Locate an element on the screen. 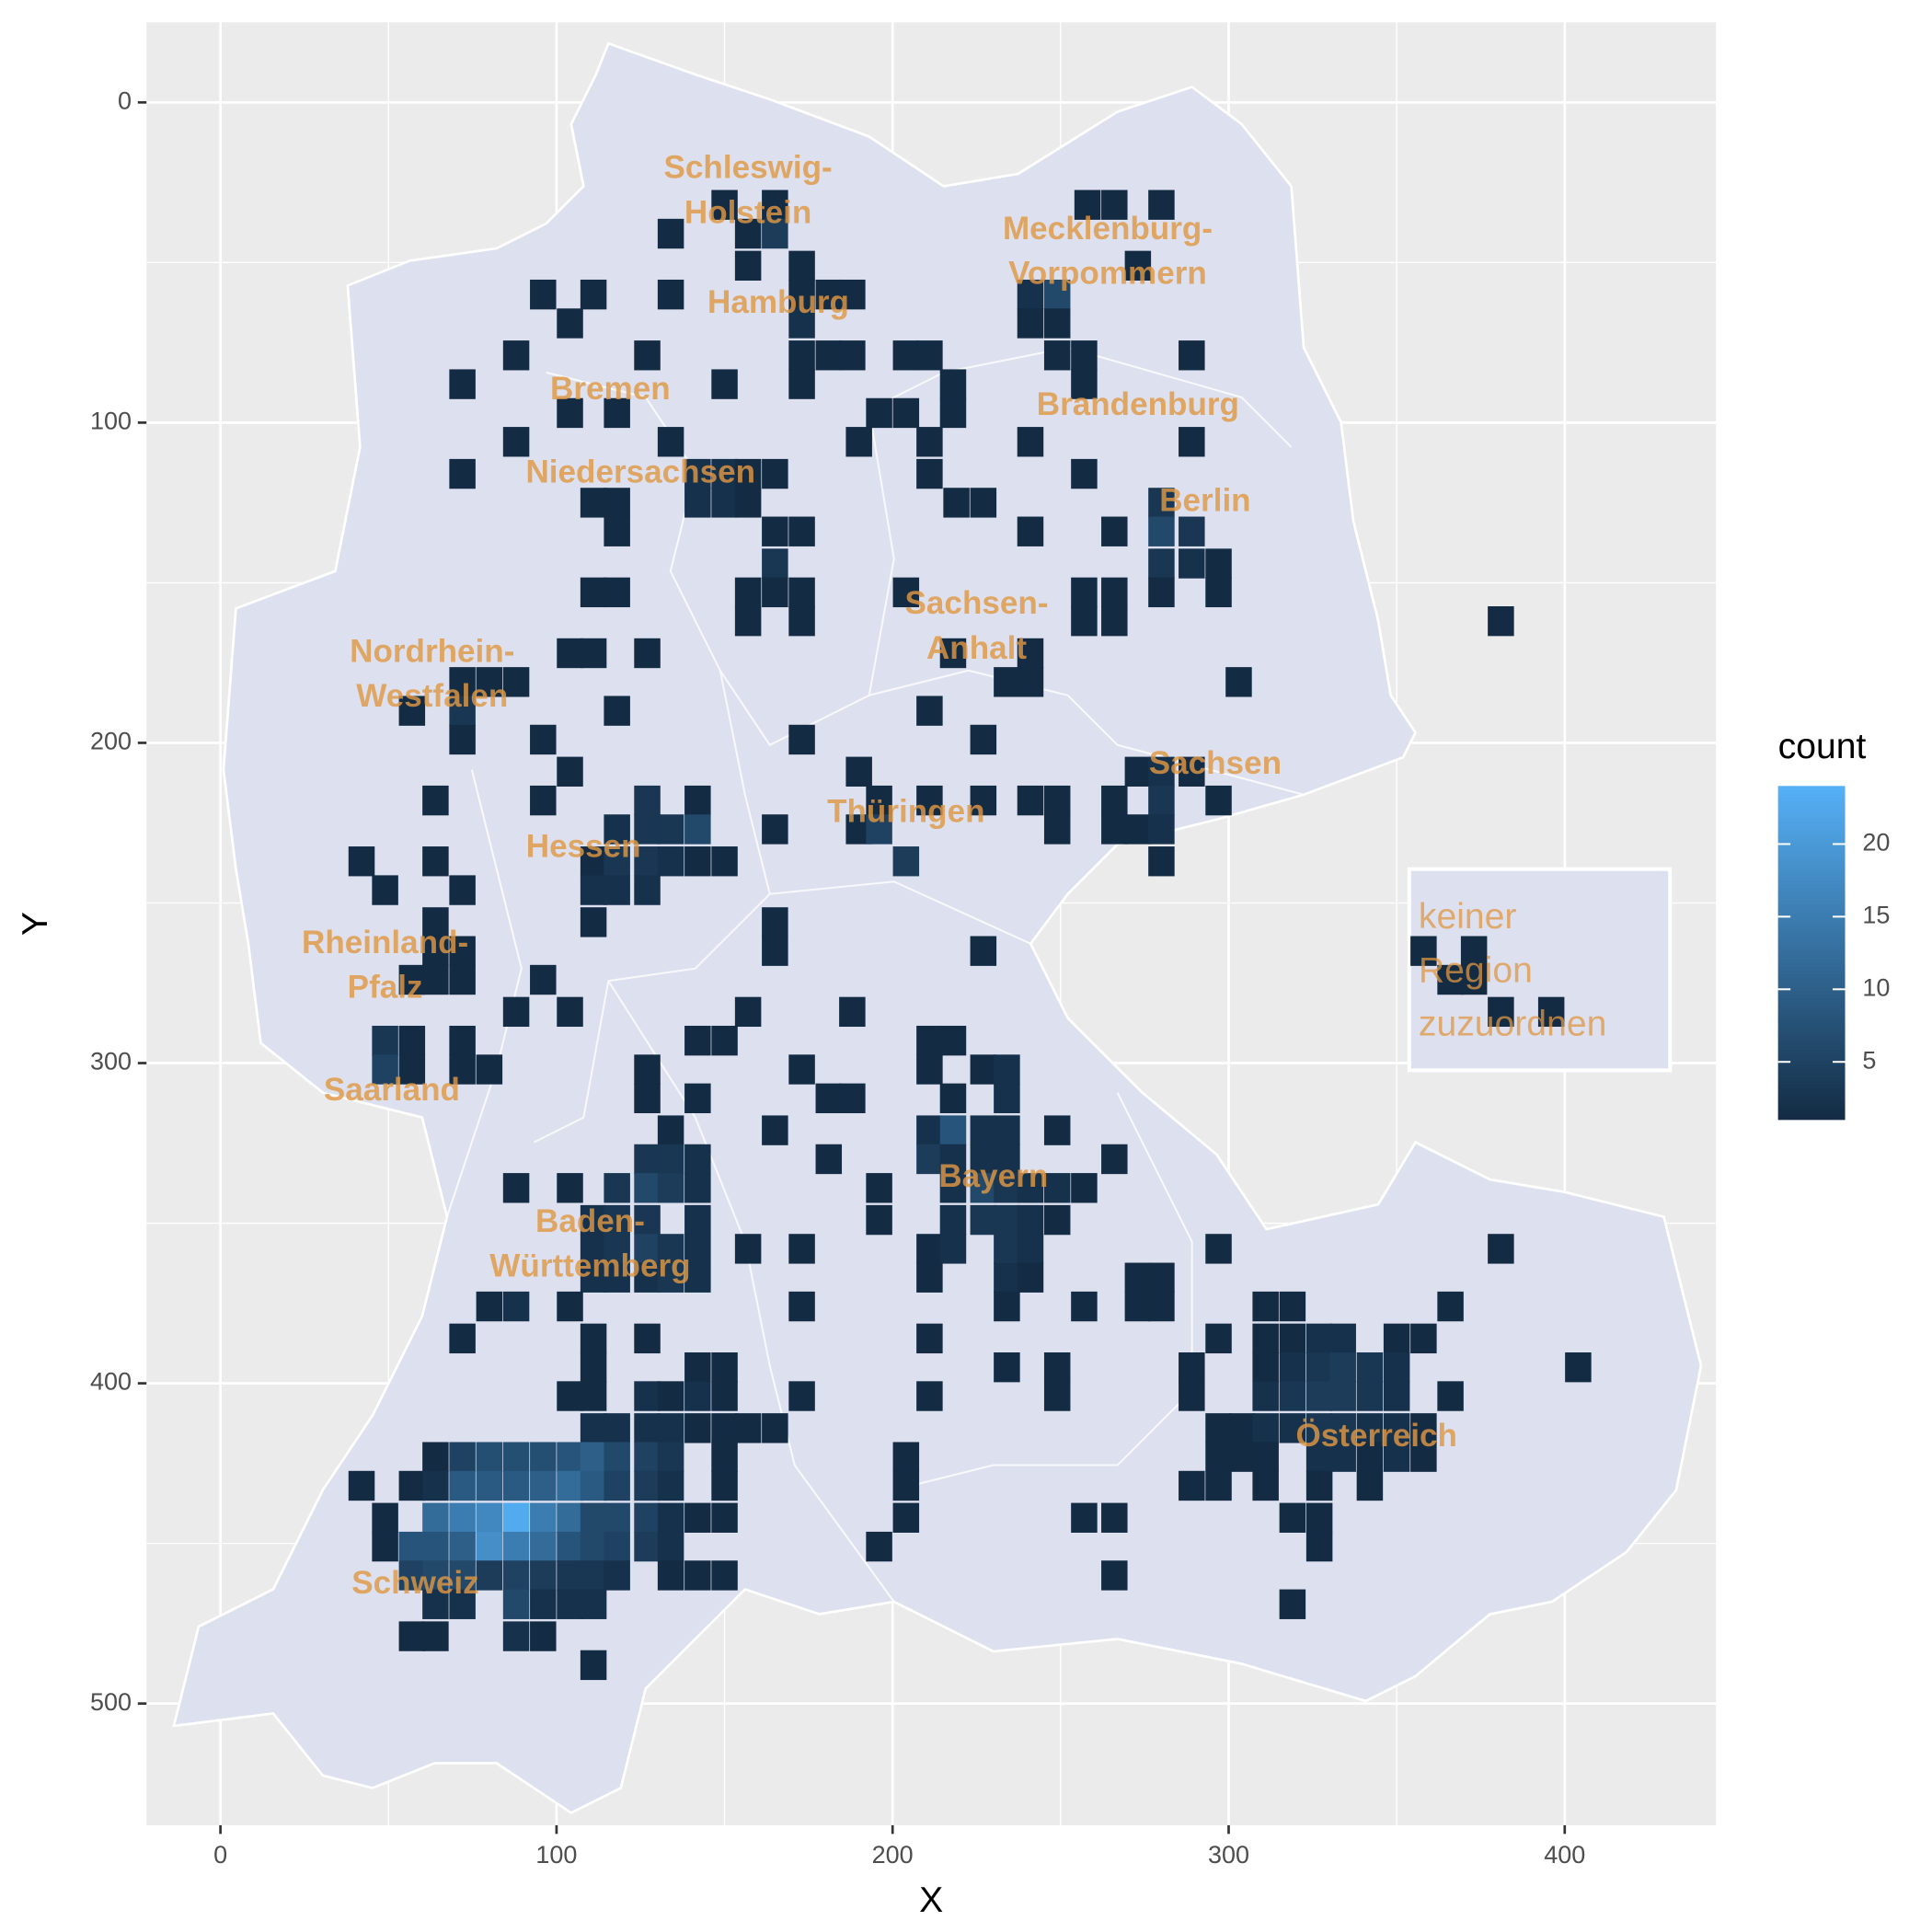 The width and height of the screenshot is (1932, 1932). unassigned-box is located at coordinates (1540, 970).